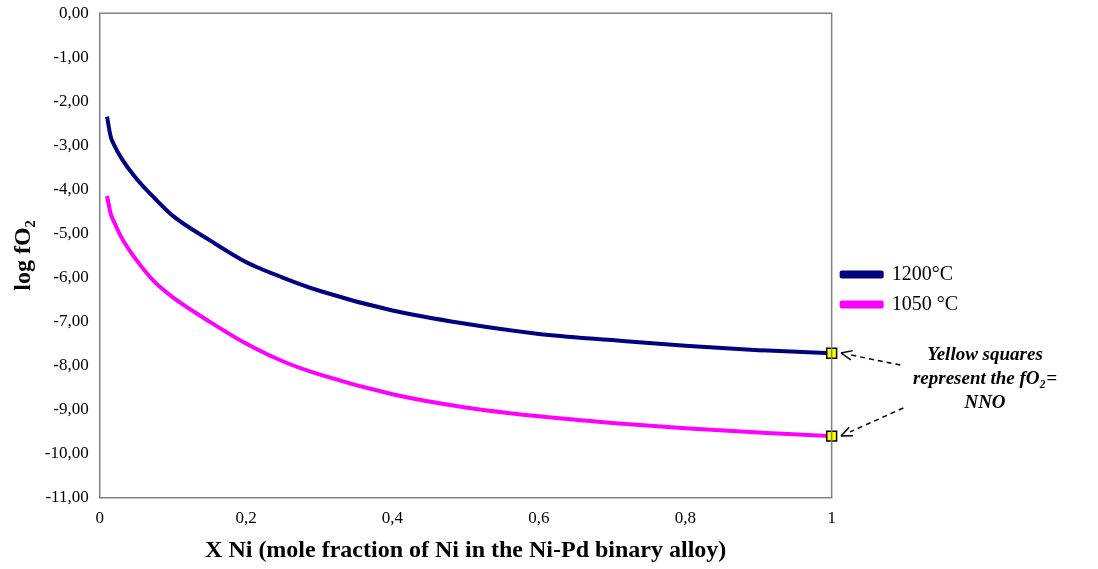  What do you see at coordinates (466, 548) in the screenshot?
I see `x-axis-title: X Ni (mole fraction of Ni in the Ni-Pd binary alloy)` at bounding box center [466, 548].